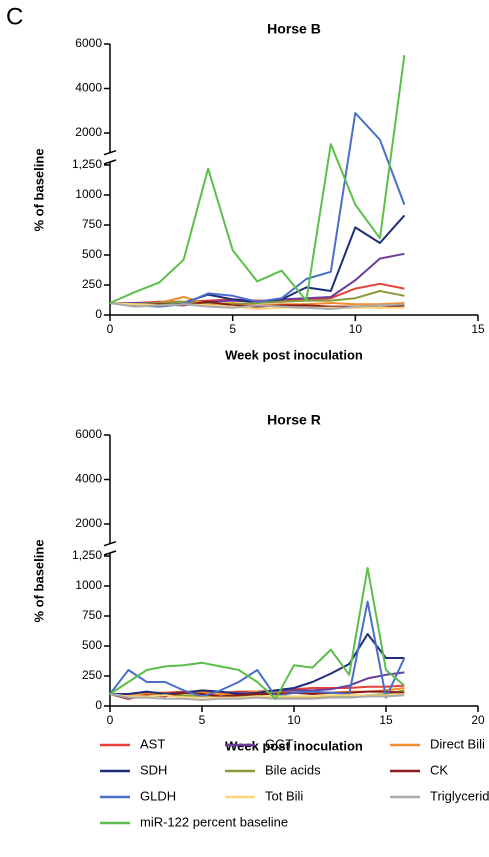  I want to click on chart-title: Horse R, so click(294, 420).